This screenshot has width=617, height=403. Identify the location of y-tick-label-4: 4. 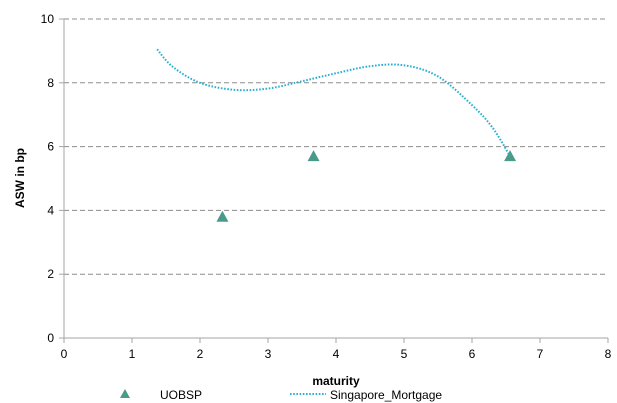
(50, 210).